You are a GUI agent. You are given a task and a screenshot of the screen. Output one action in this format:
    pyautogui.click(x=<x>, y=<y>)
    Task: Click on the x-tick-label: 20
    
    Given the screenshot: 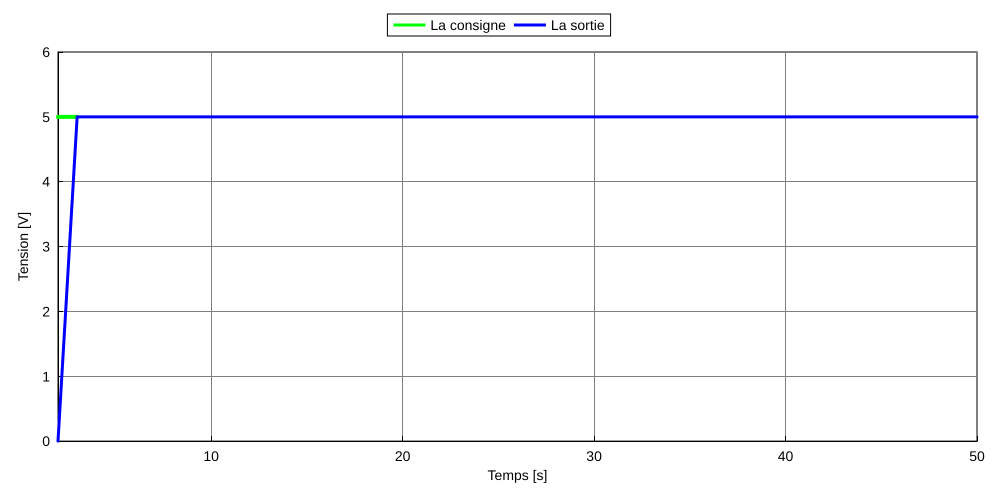 What is the action you would take?
    pyautogui.click(x=402, y=456)
    